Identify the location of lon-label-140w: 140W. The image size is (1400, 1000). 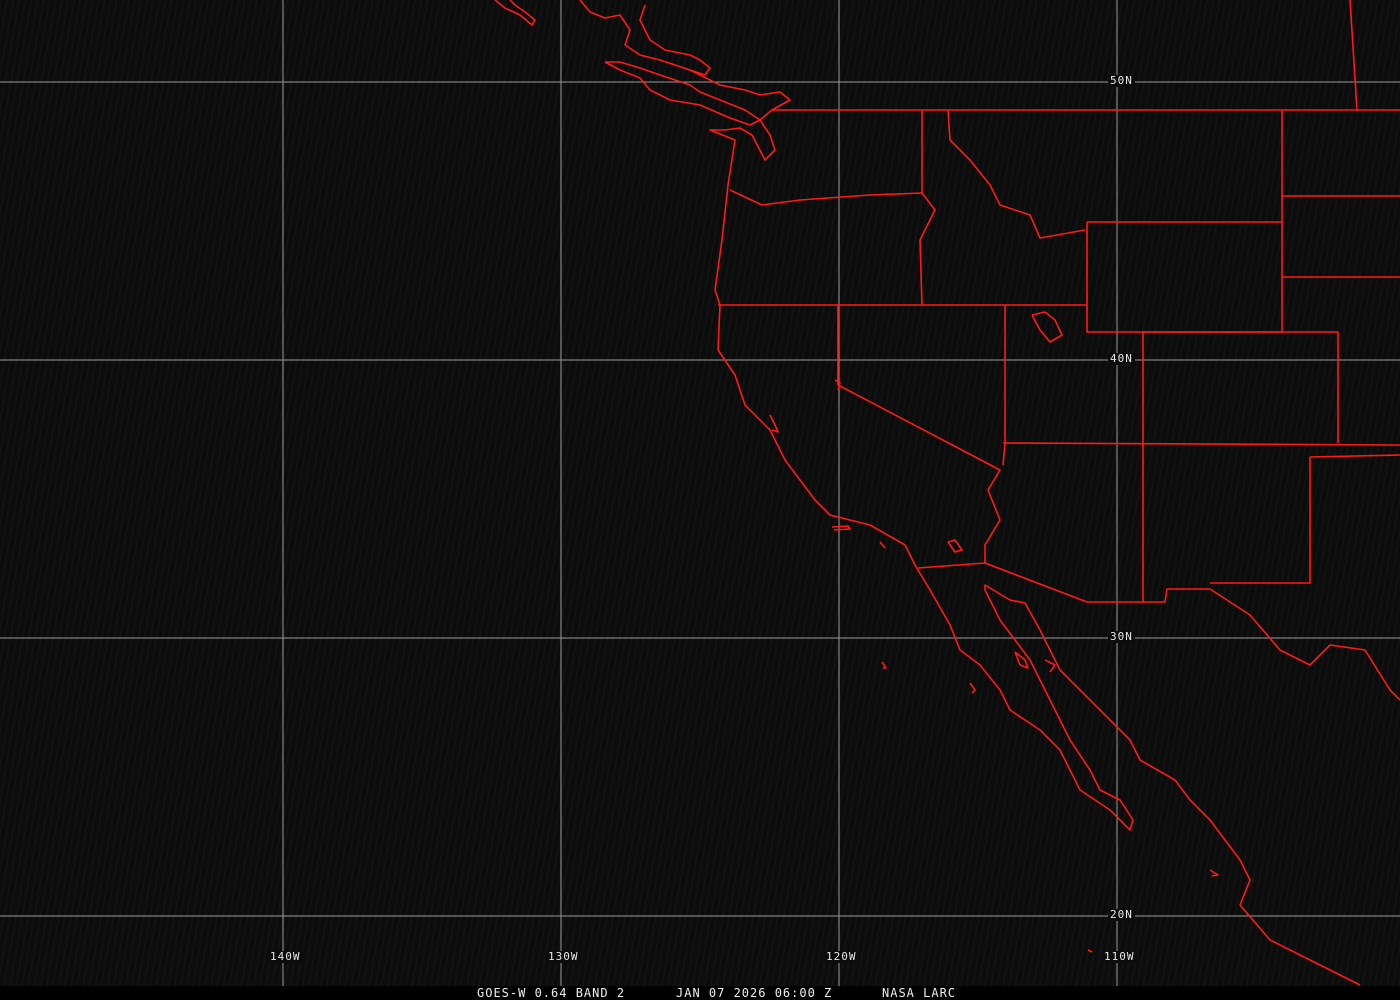
(285, 956).